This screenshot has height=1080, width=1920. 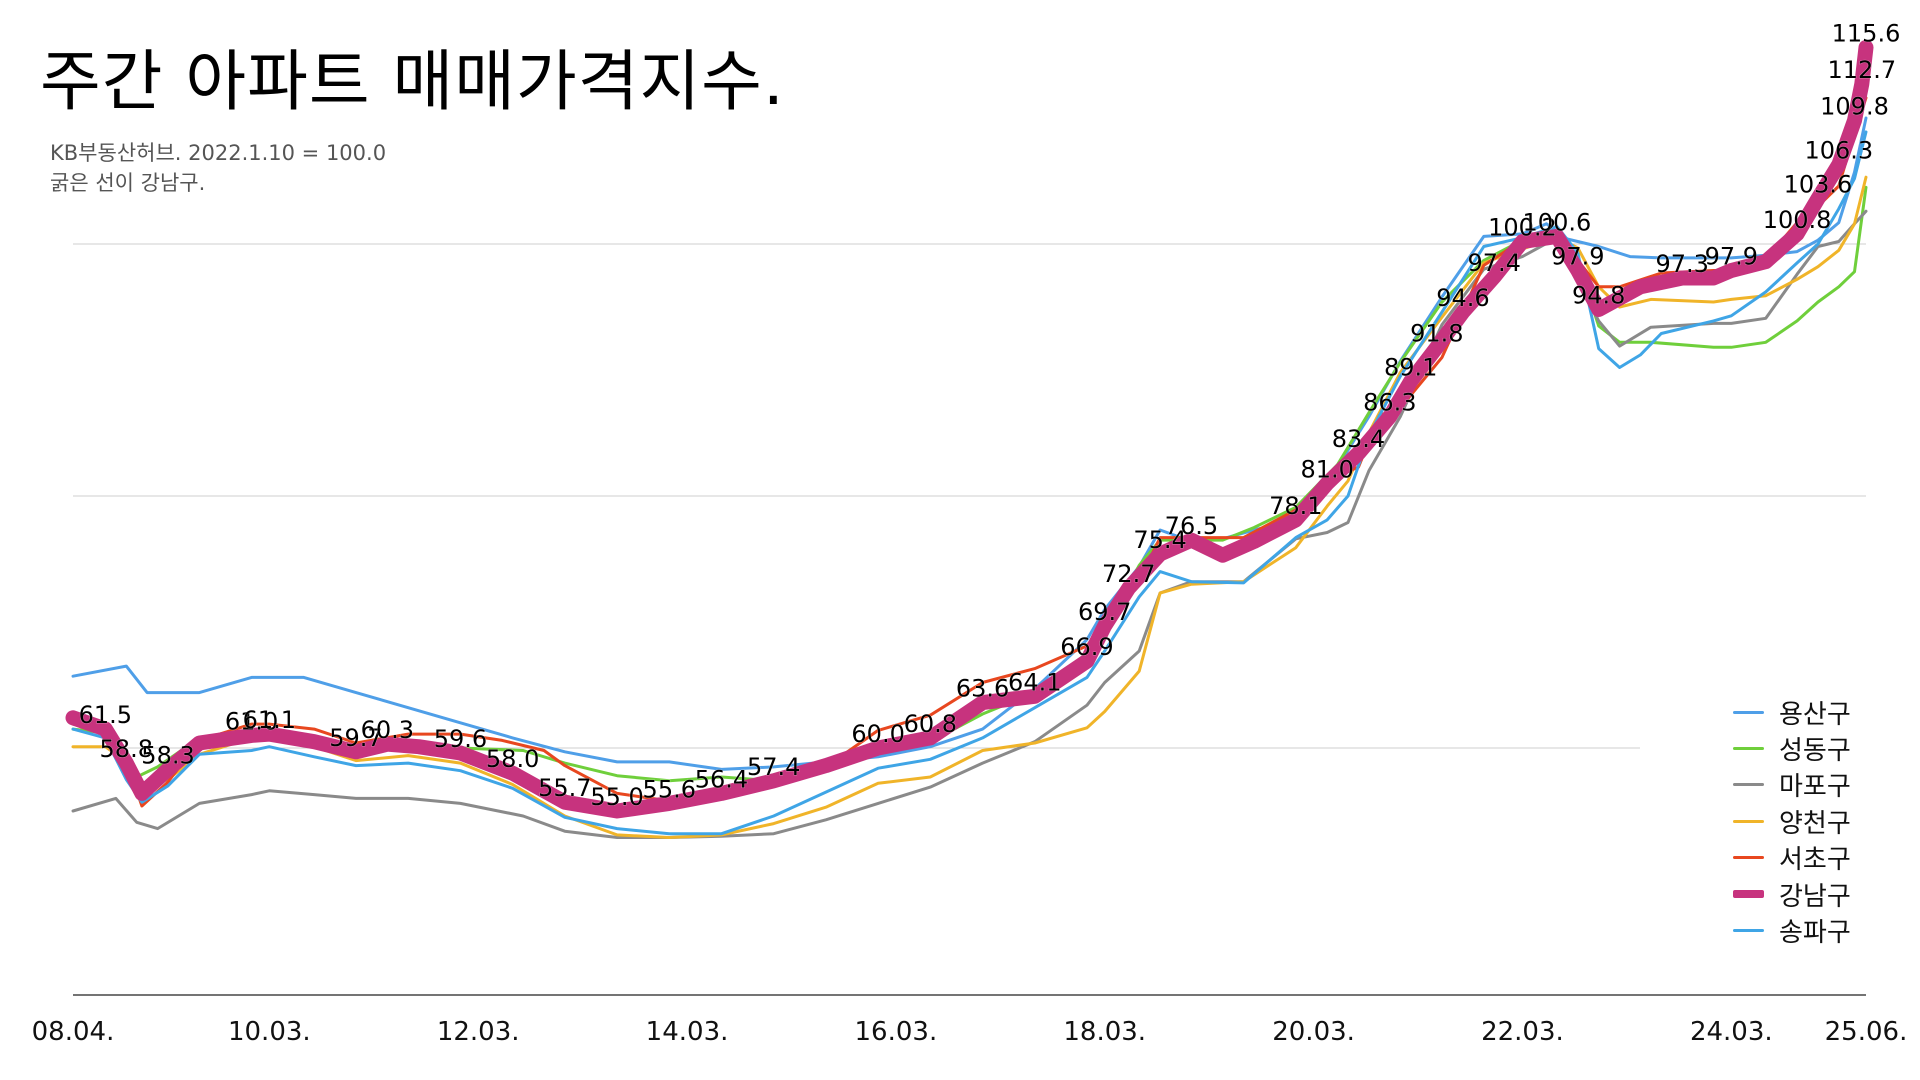 I want to click on x-tick-label: 22.03., so click(x=1522, y=1032).